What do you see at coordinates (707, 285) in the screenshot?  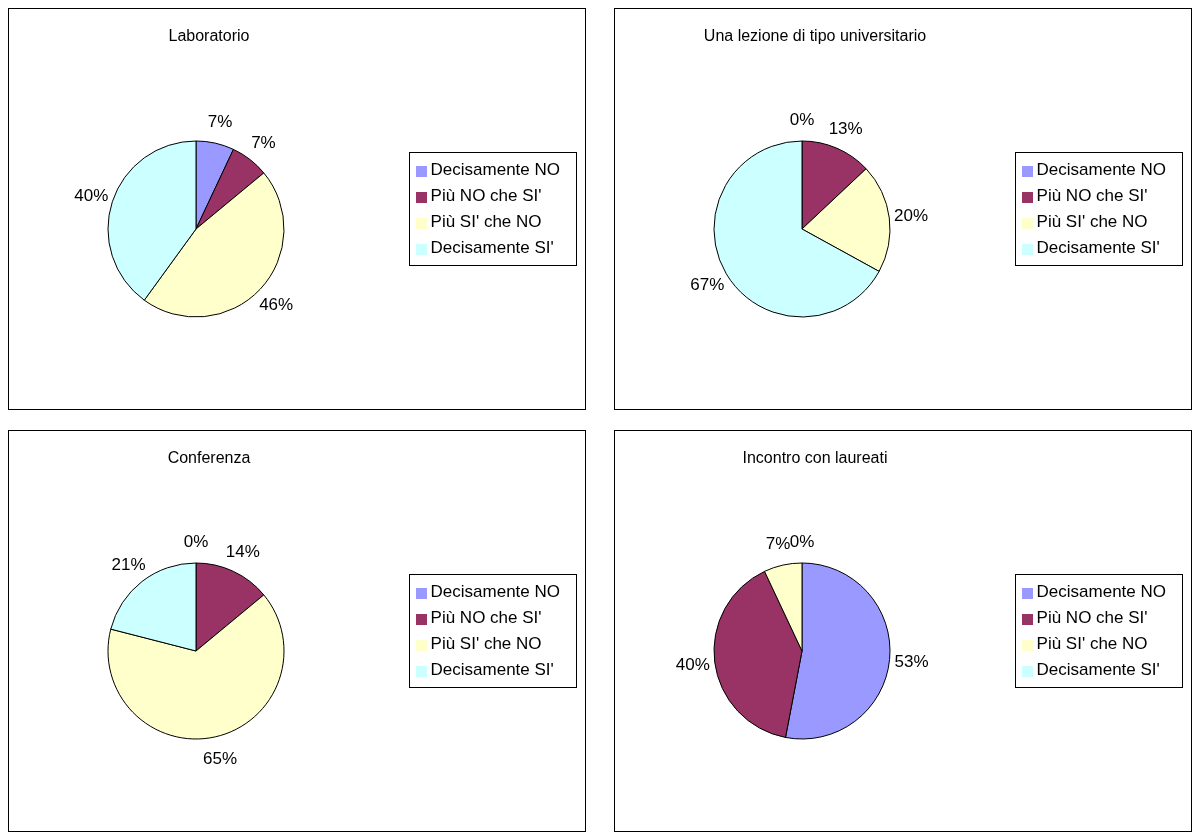 I see `data-label: 67%` at bounding box center [707, 285].